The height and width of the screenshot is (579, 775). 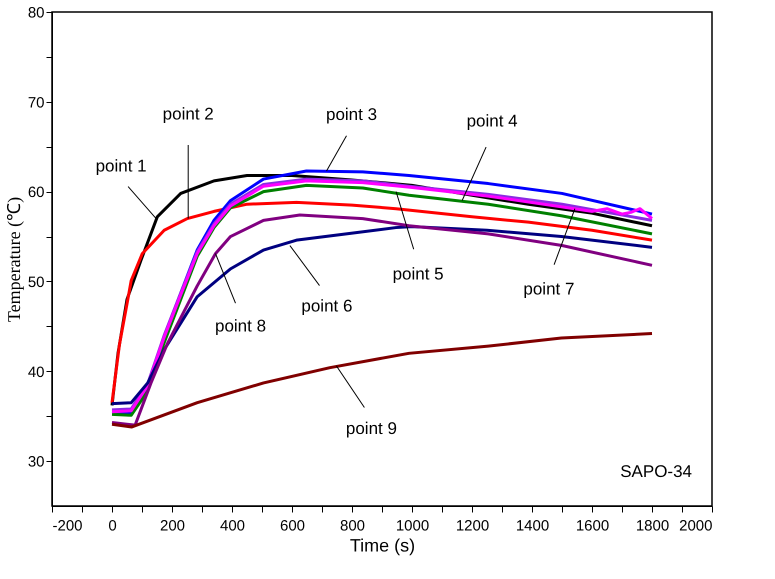 What do you see at coordinates (548, 289) in the screenshot?
I see `annotation: point 7` at bounding box center [548, 289].